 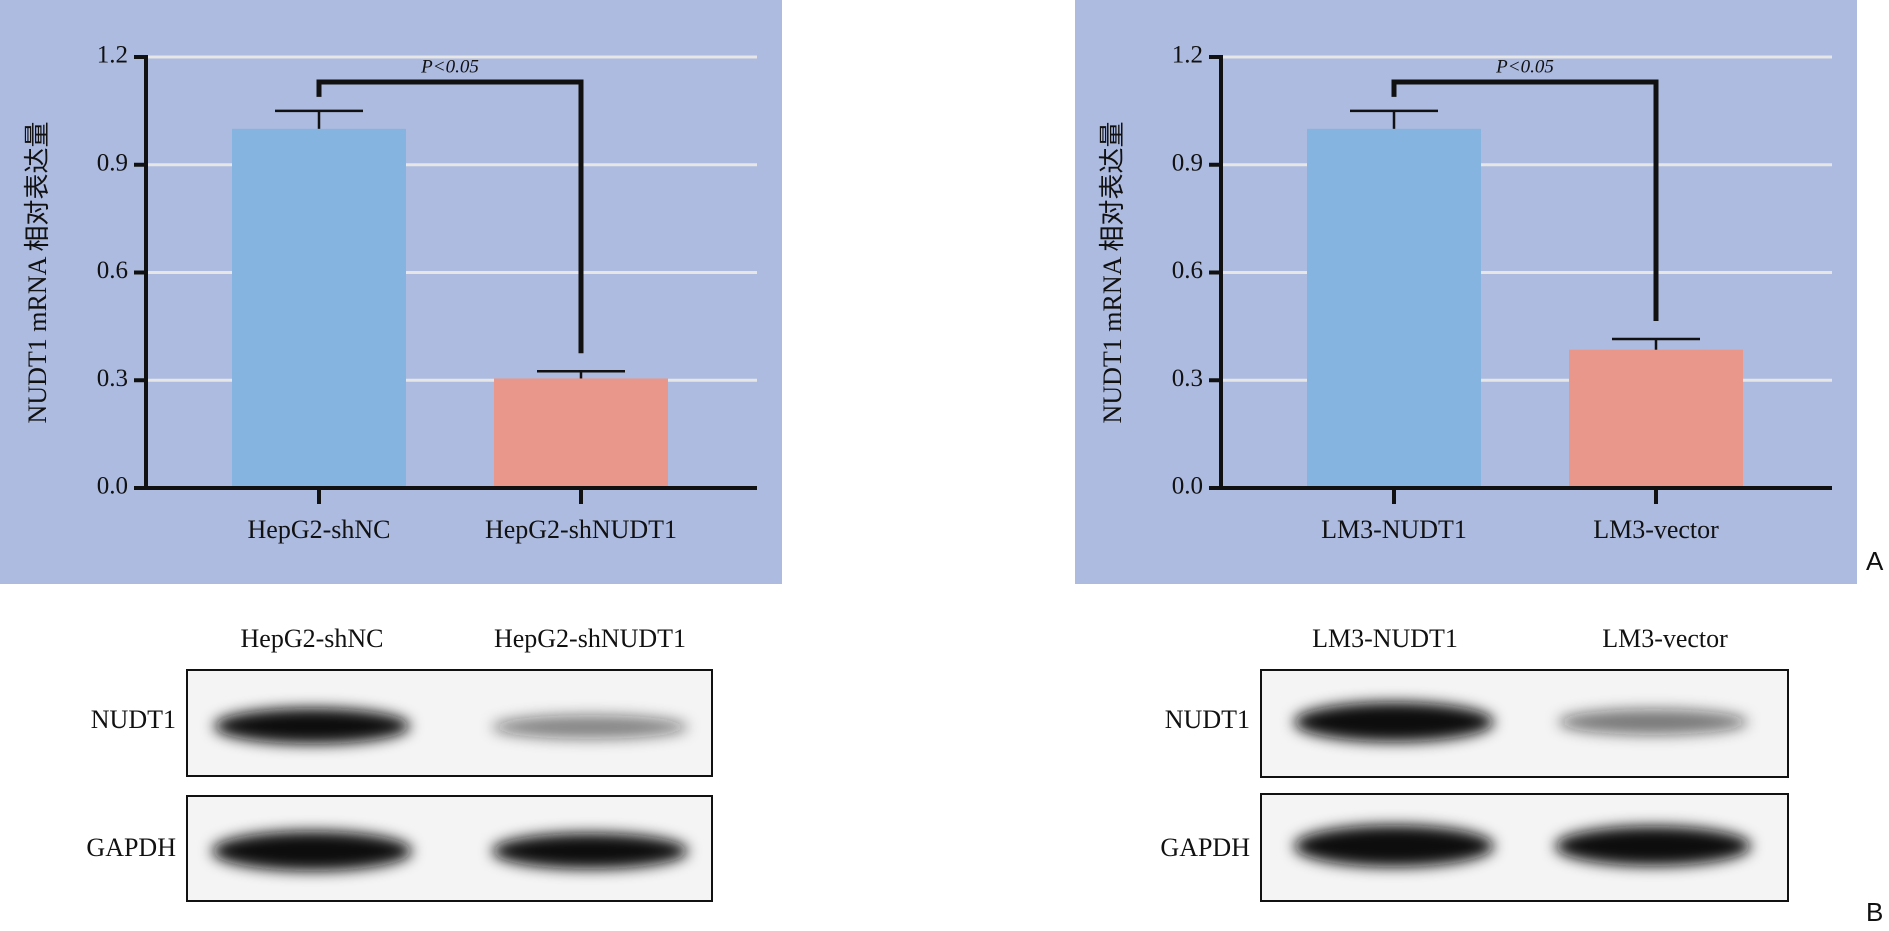 I want to click on x-tick-label: HepG2-shNC, so click(x=319, y=529).